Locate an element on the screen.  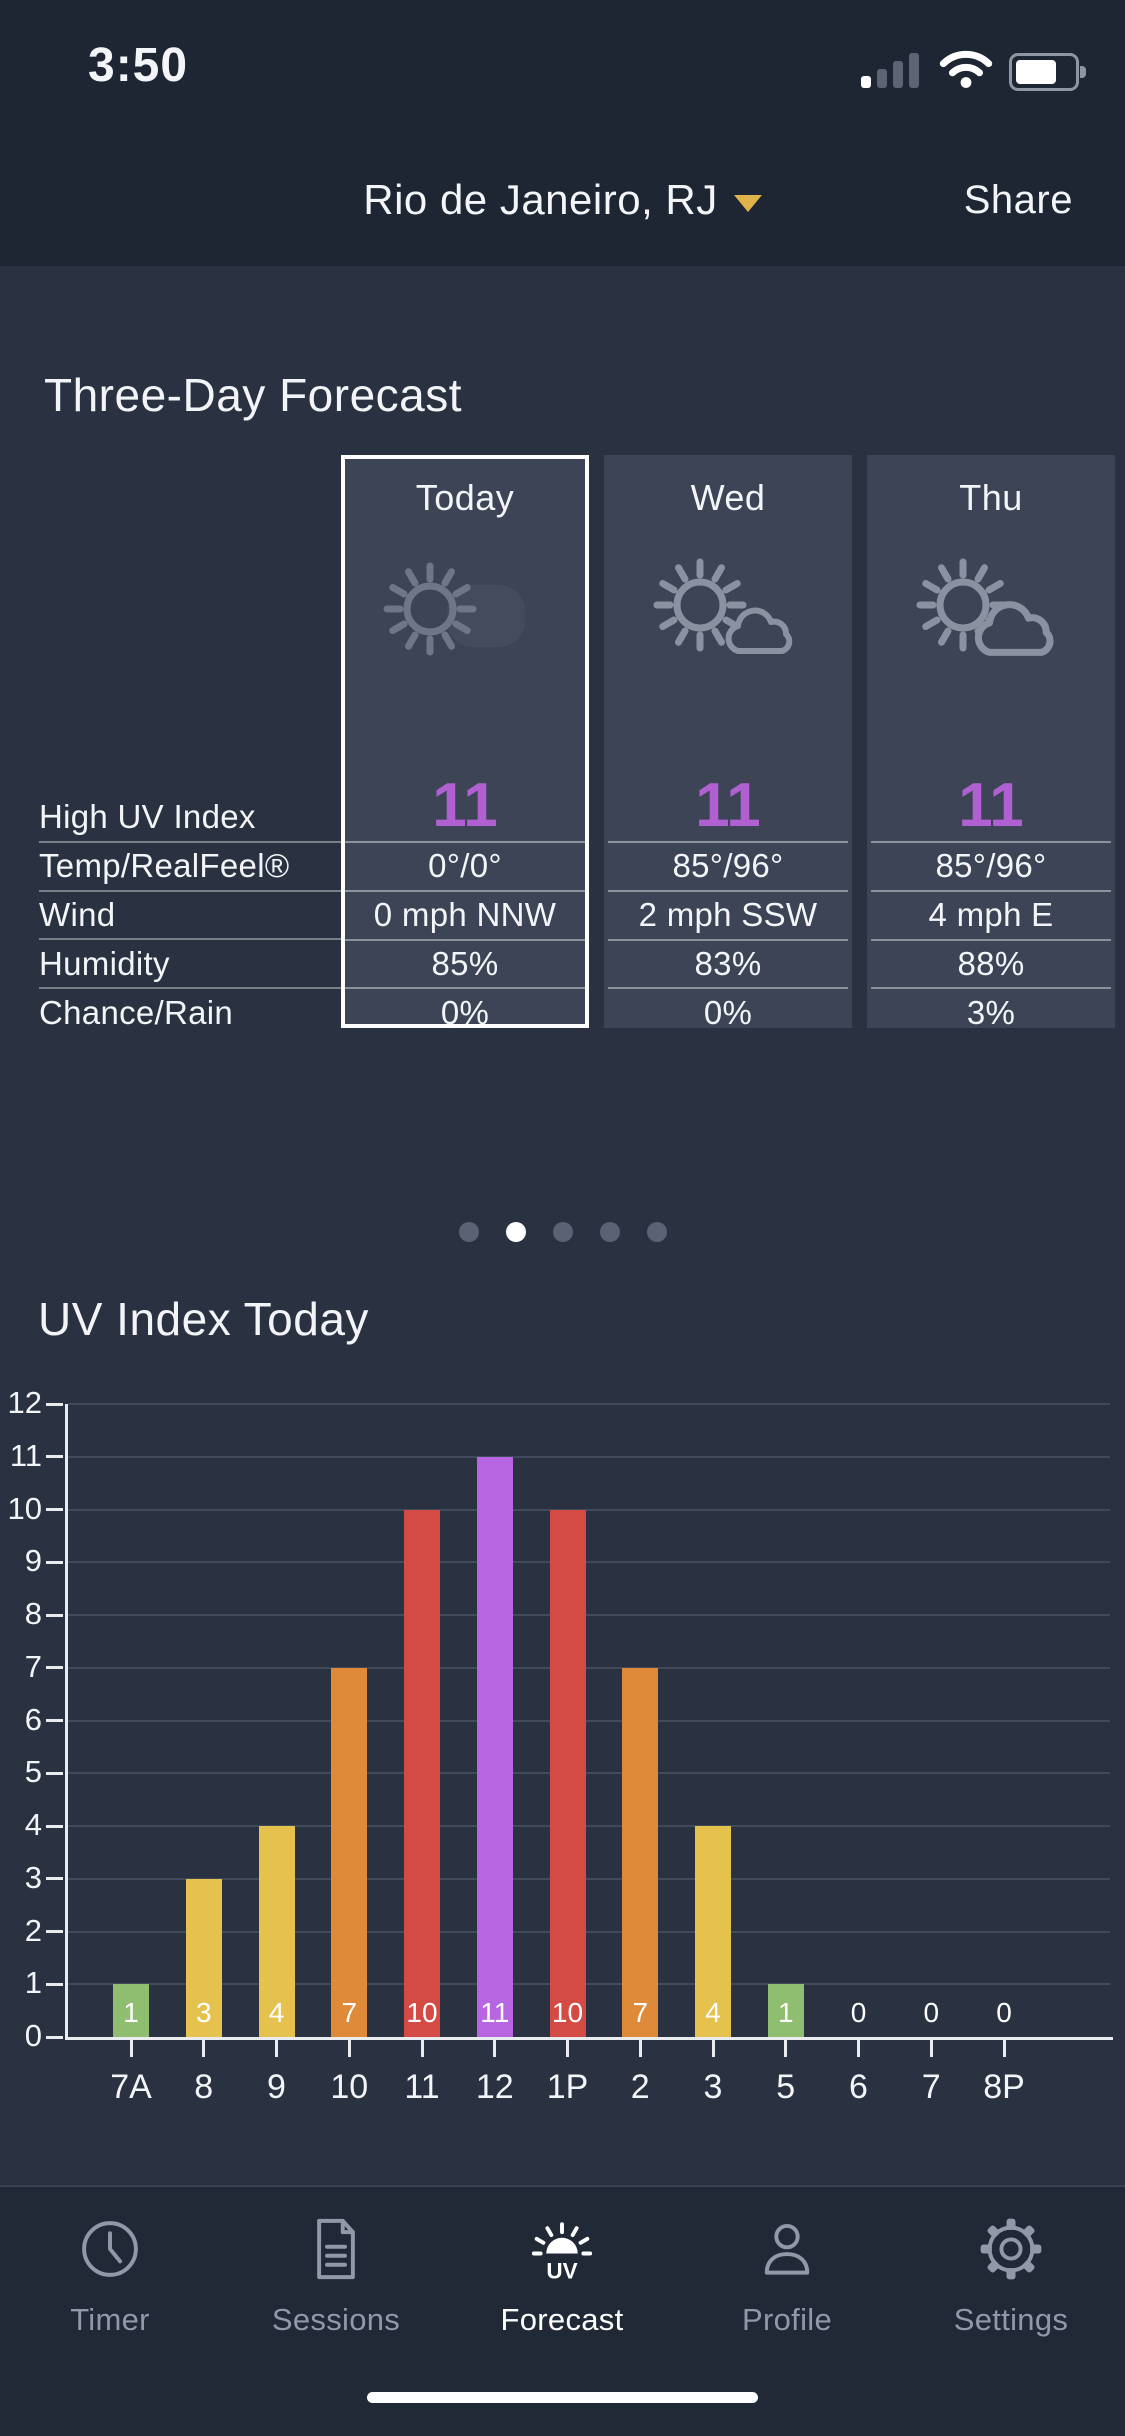
tab-label: Sessions is located at coordinates (336, 2319).